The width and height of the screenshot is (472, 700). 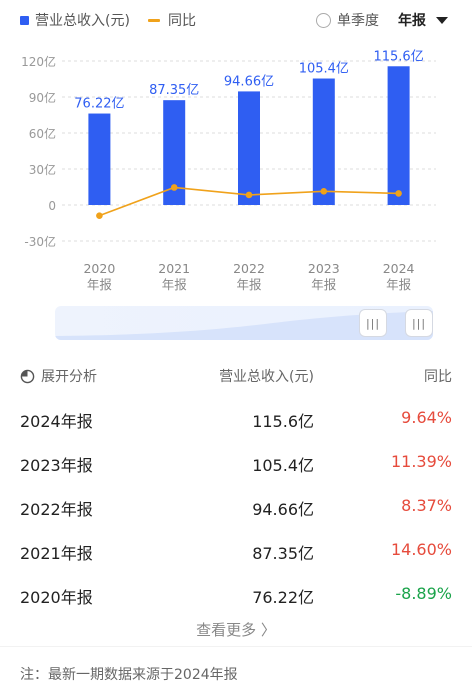 I want to click on header-yoy: 同比, so click(x=438, y=377).